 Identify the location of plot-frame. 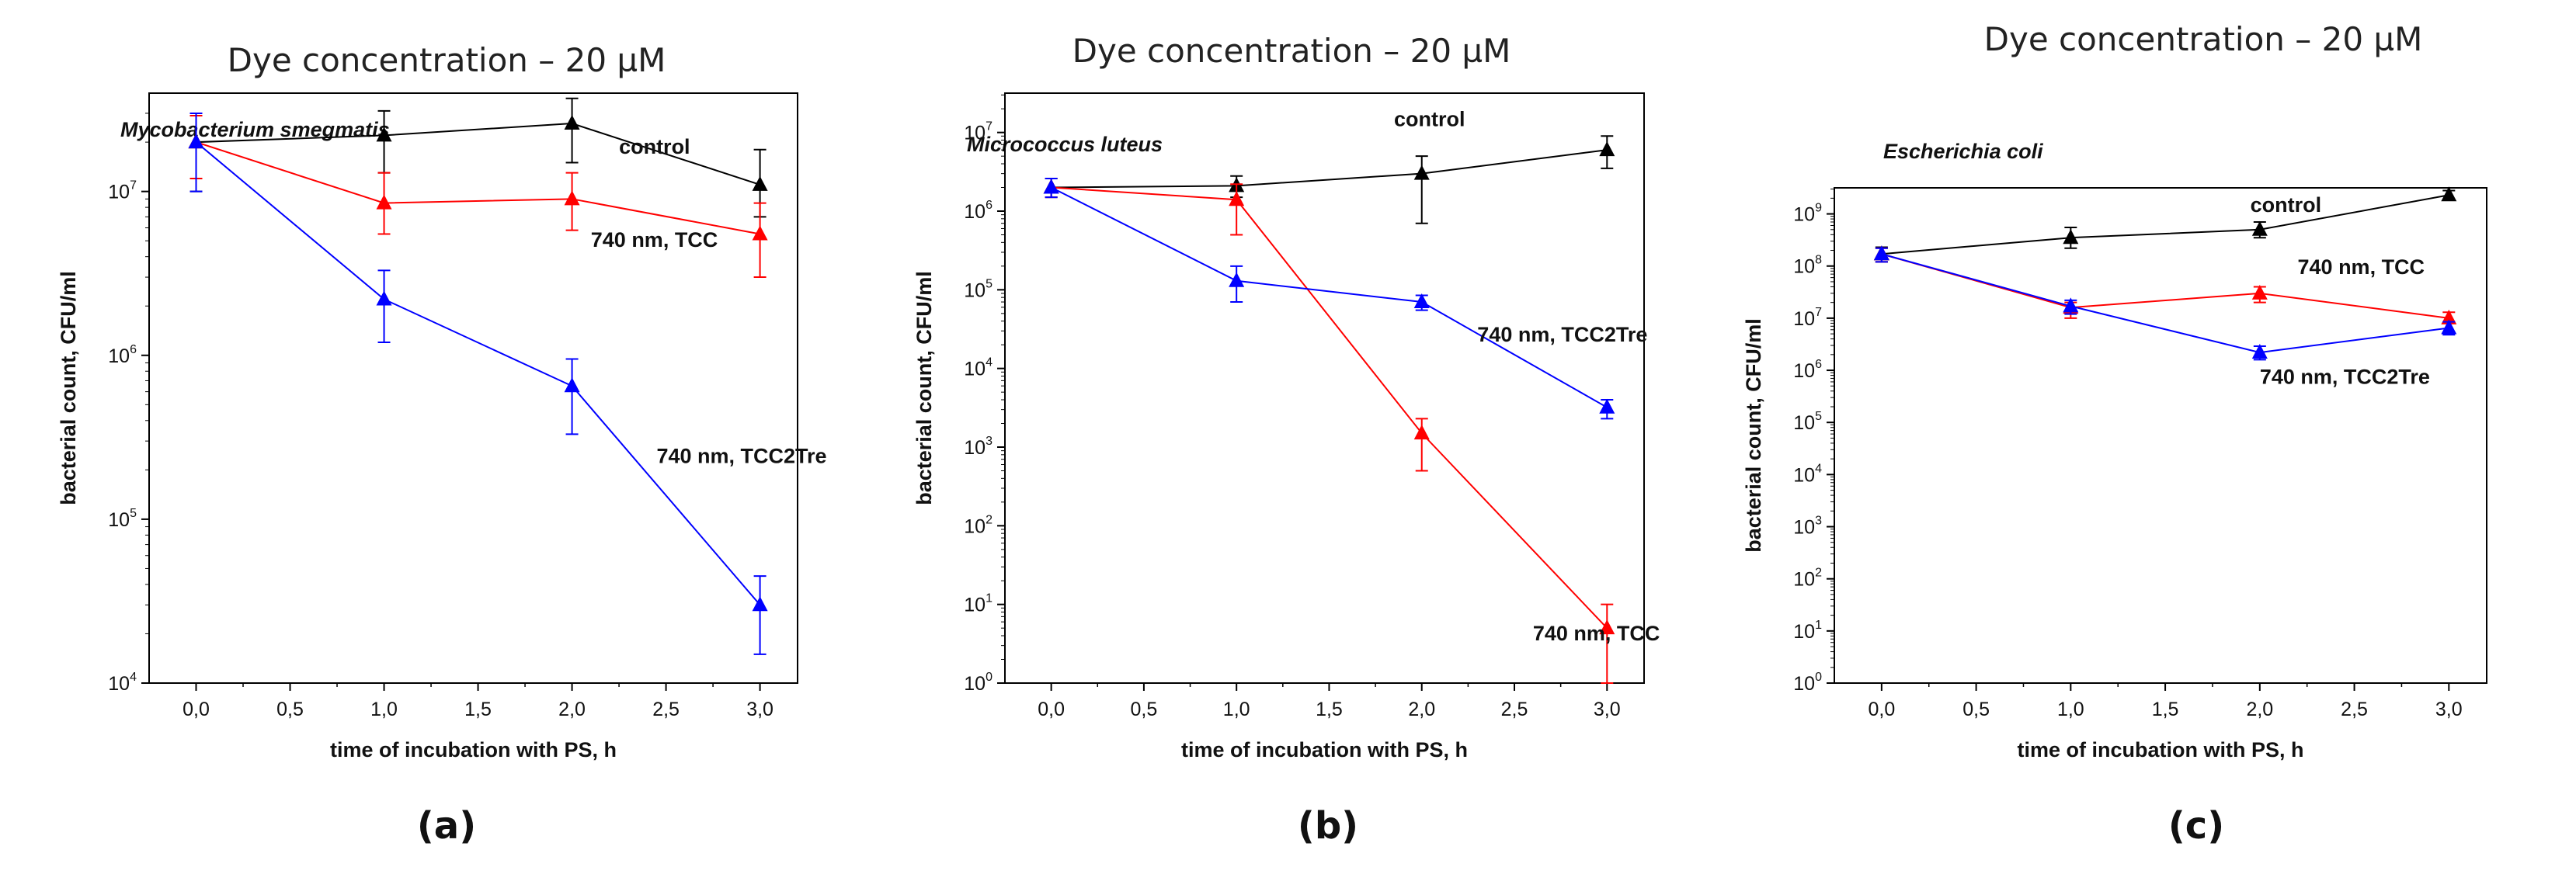
(2160, 435).